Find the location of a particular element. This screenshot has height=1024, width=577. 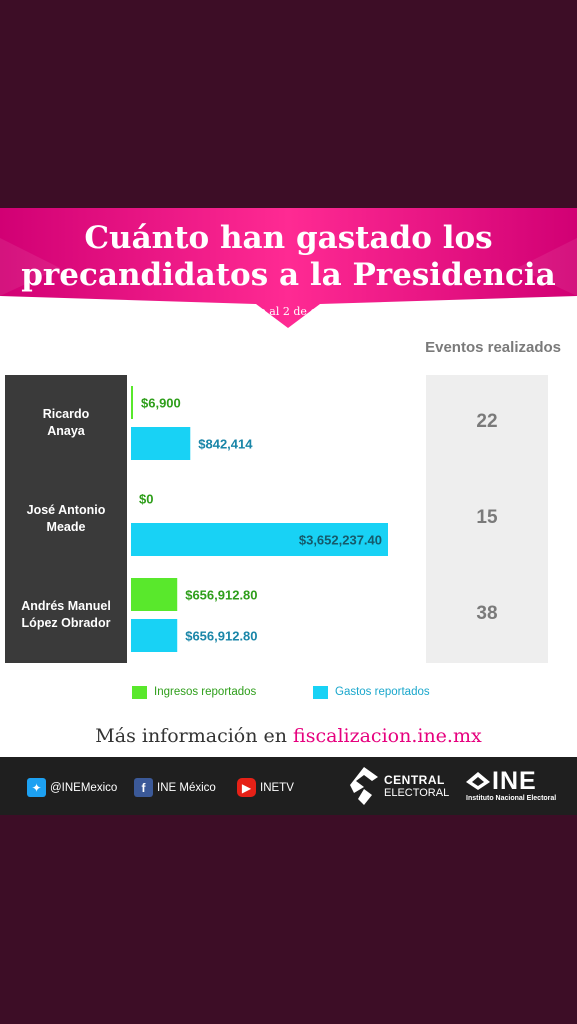

legend-swatch-gastos is located at coordinates (320, 692).